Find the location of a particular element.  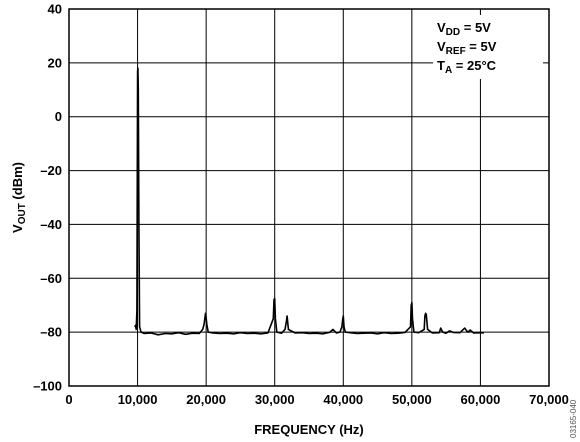

condition-line: TA = 25°C is located at coordinates (467, 67).